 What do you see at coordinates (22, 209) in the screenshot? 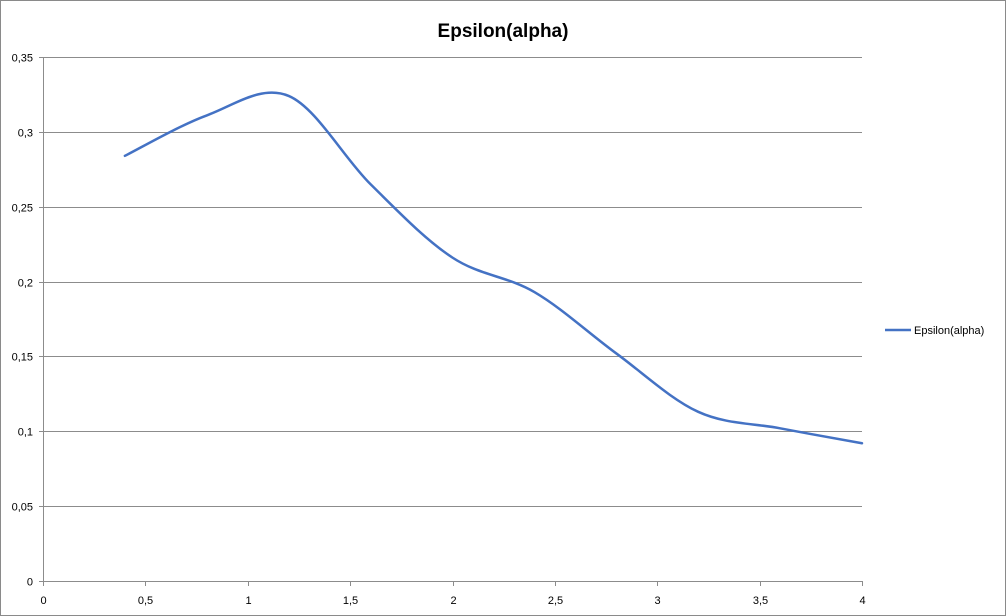
I see `y-tick-label: 0,25` at bounding box center [22, 209].